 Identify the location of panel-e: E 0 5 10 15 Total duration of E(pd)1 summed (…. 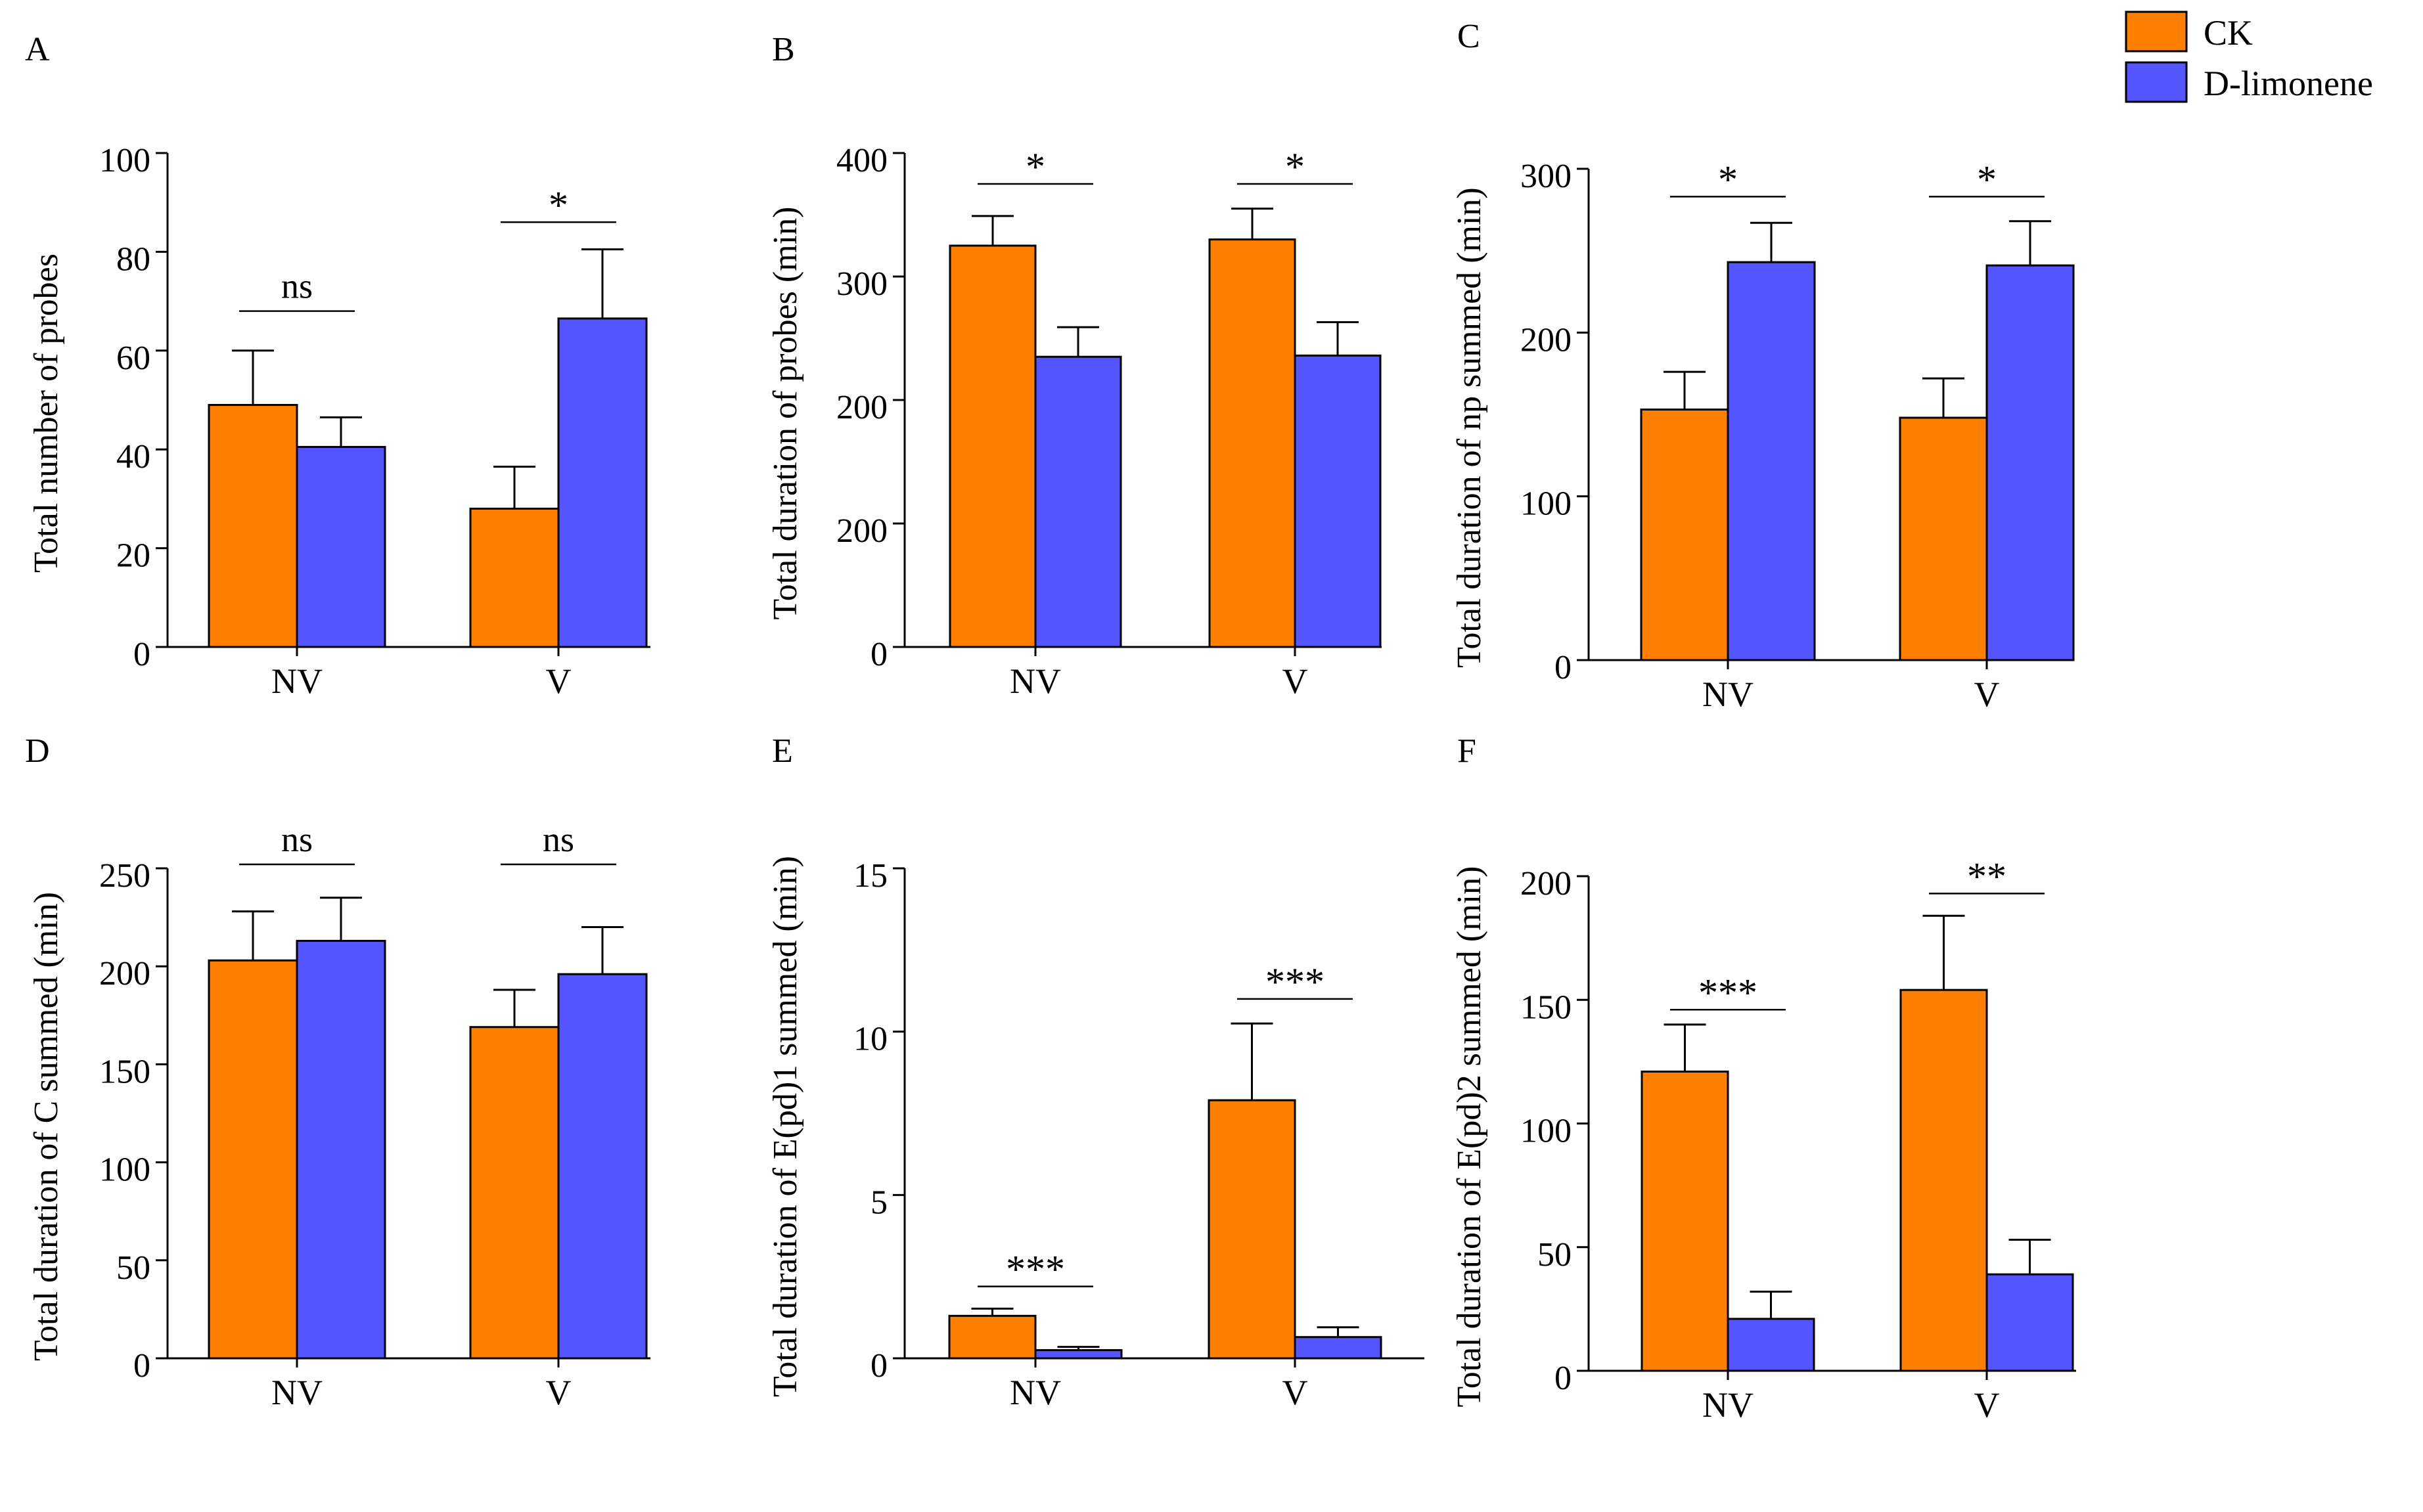
(1095, 1072).